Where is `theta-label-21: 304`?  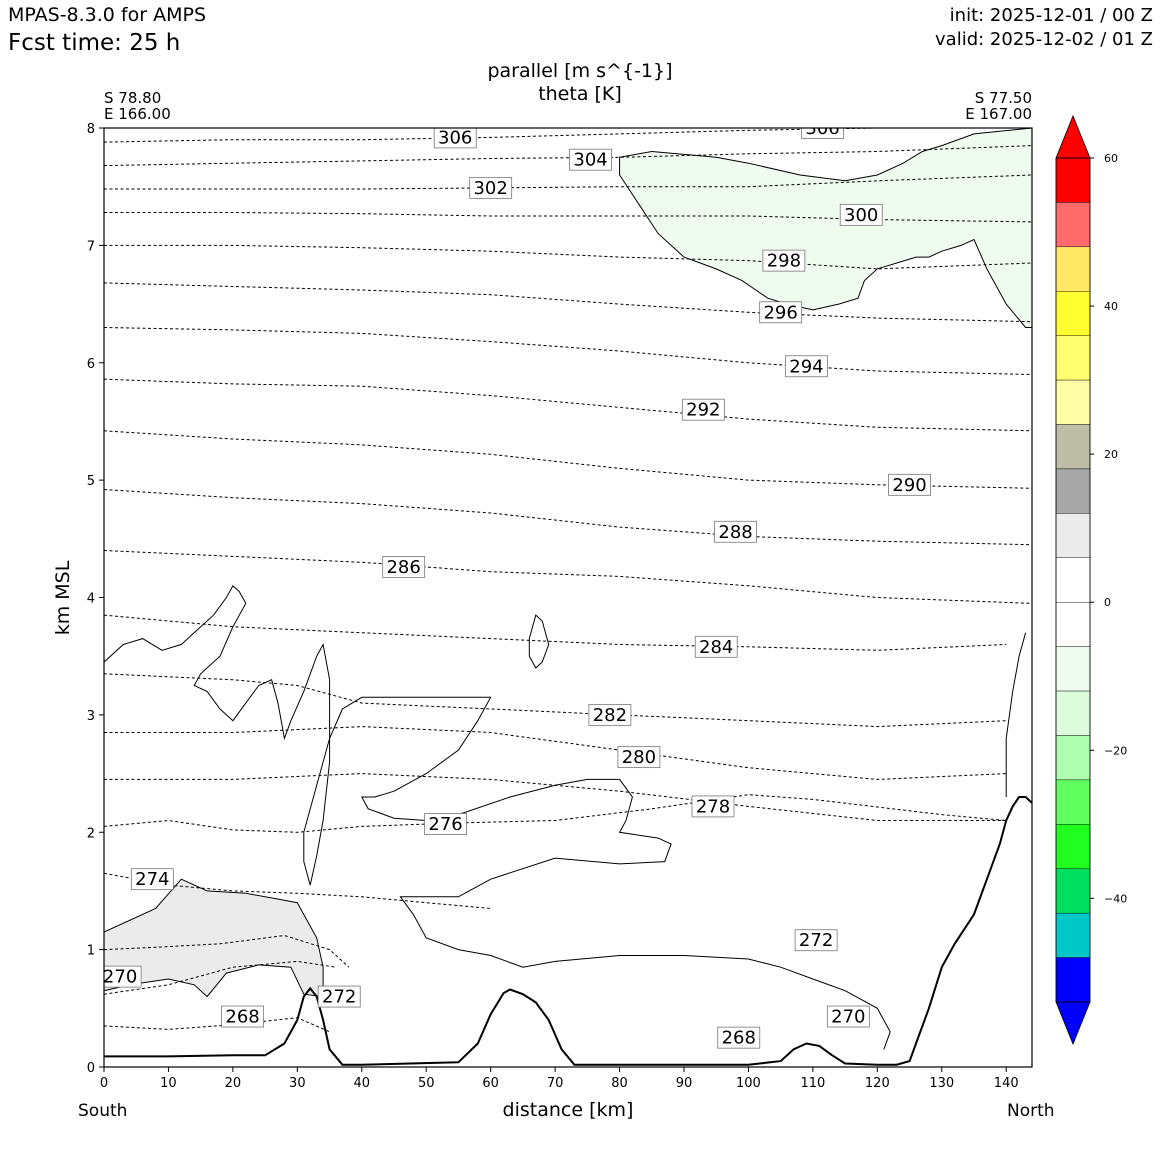
theta-label-21: 304 is located at coordinates (590, 160).